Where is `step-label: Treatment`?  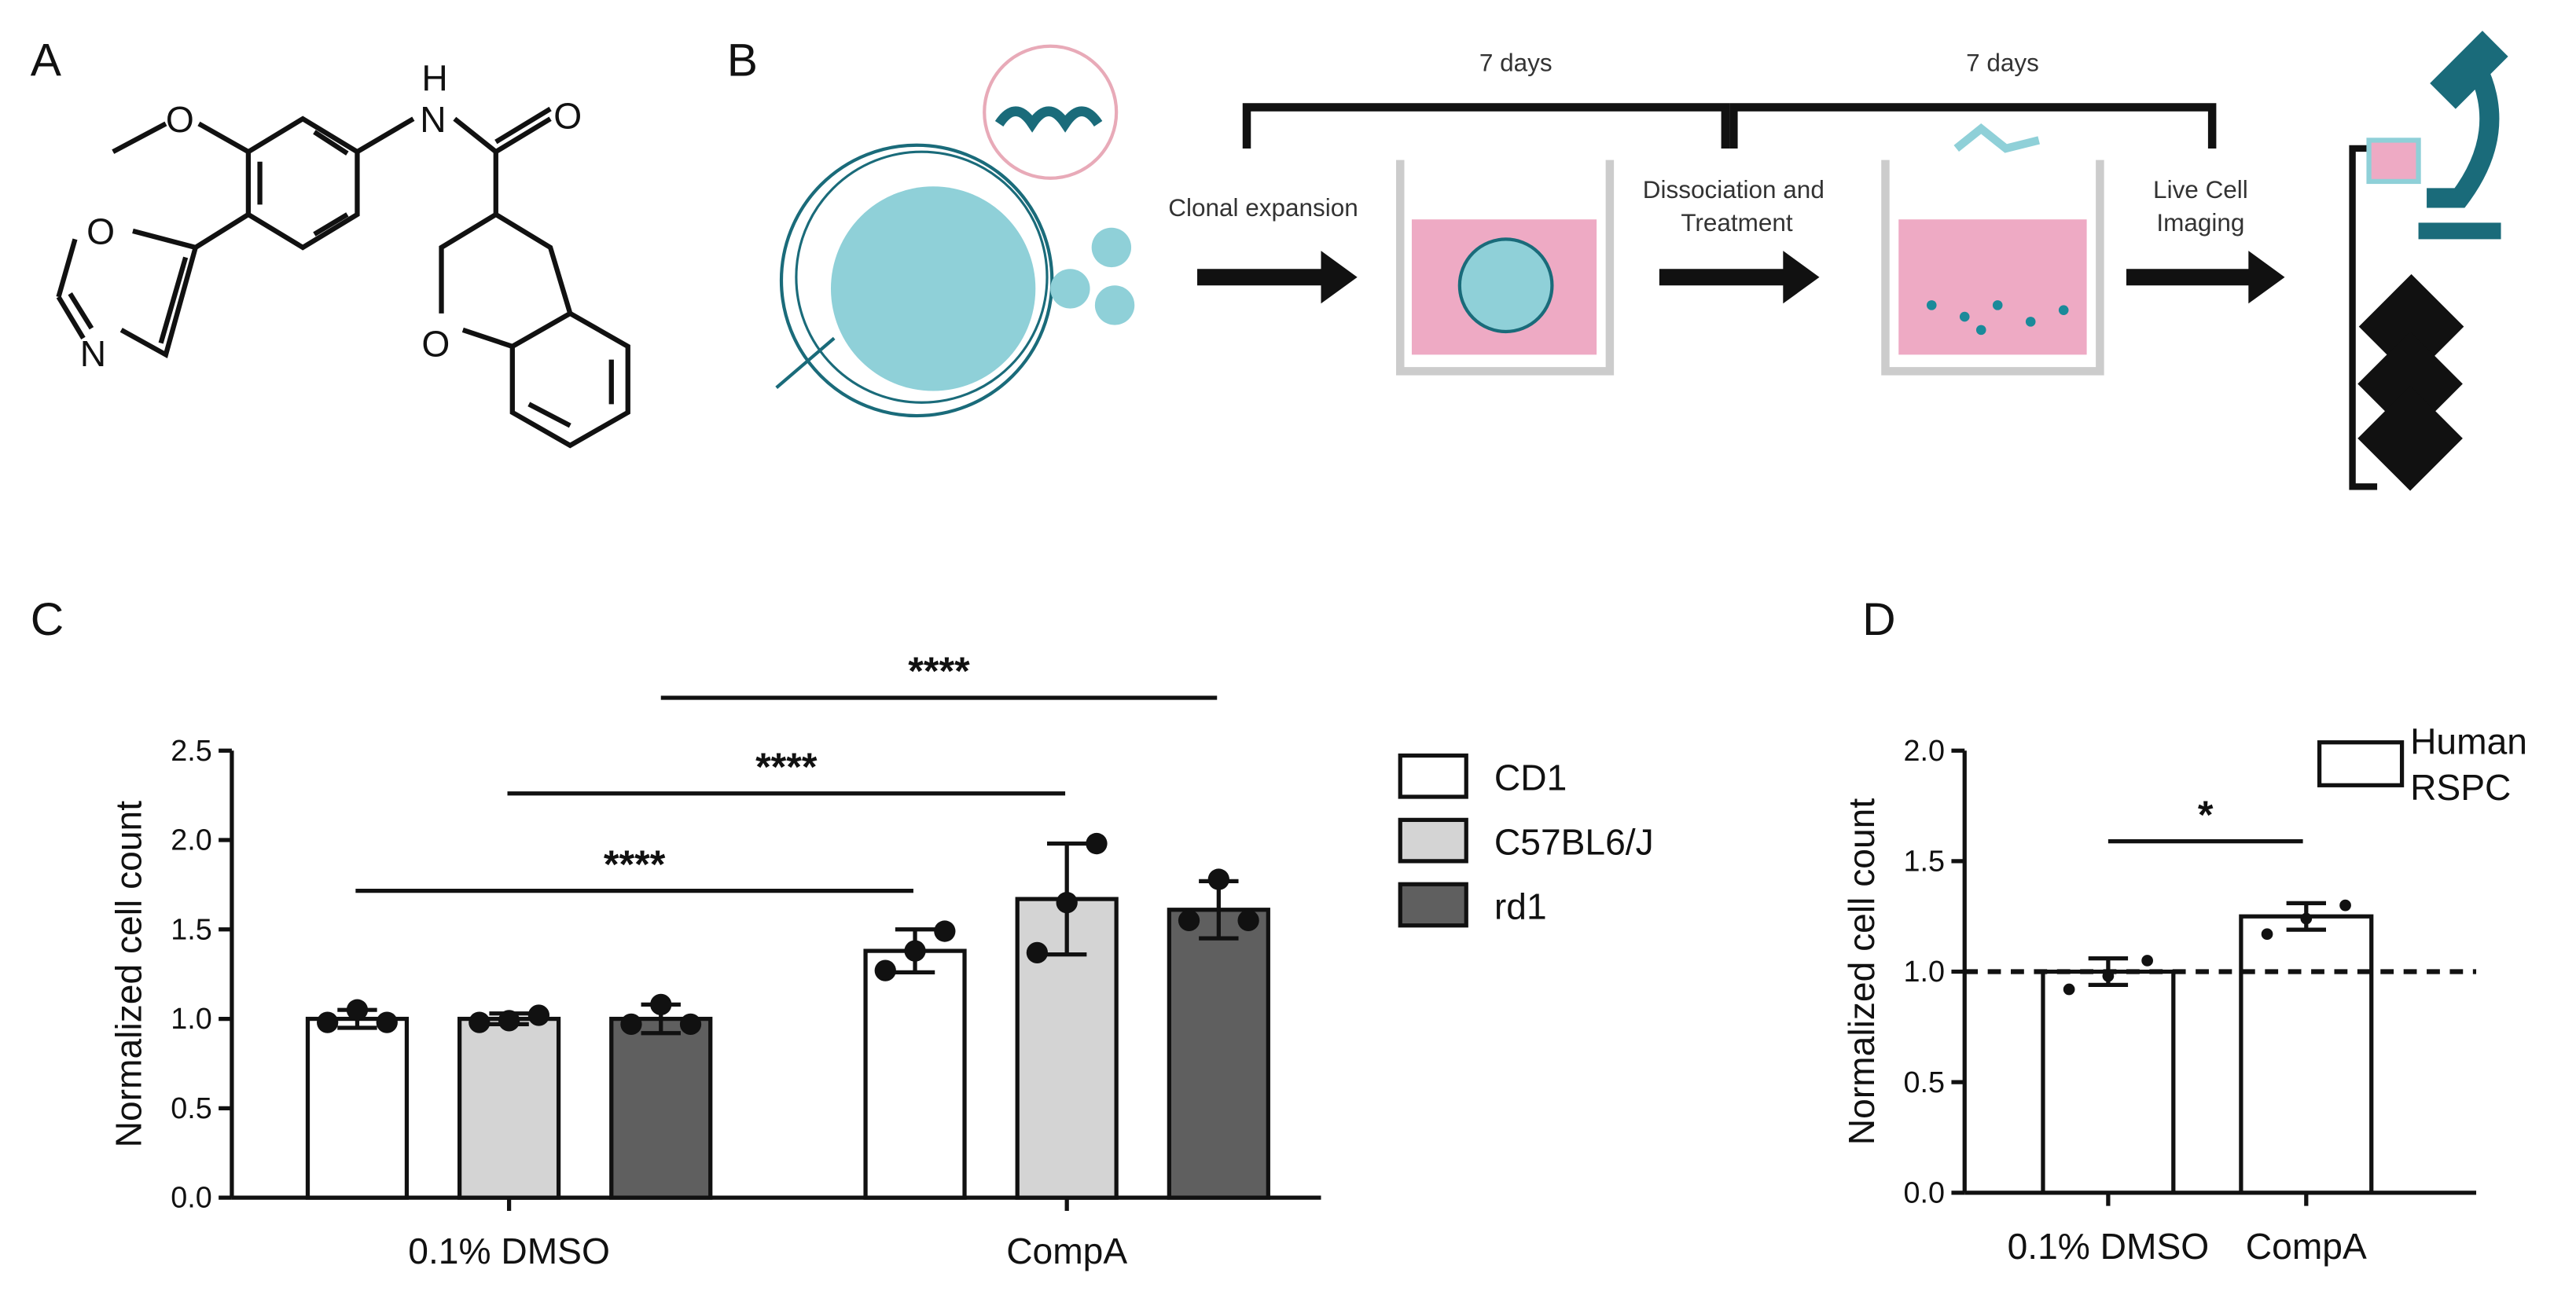 step-label: Treatment is located at coordinates (1737, 222).